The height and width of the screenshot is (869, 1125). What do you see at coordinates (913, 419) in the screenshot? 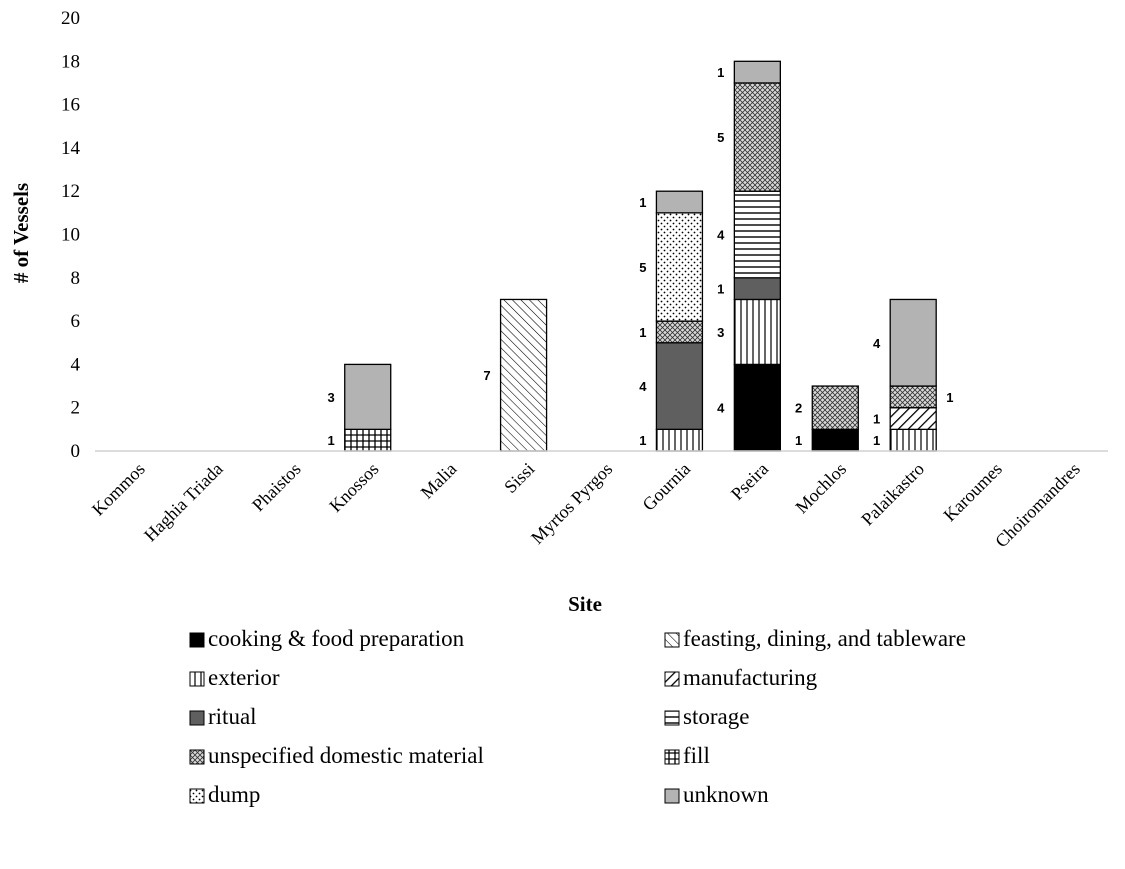
I see `bar-segment-palaikastro-manufacturing` at bounding box center [913, 419].